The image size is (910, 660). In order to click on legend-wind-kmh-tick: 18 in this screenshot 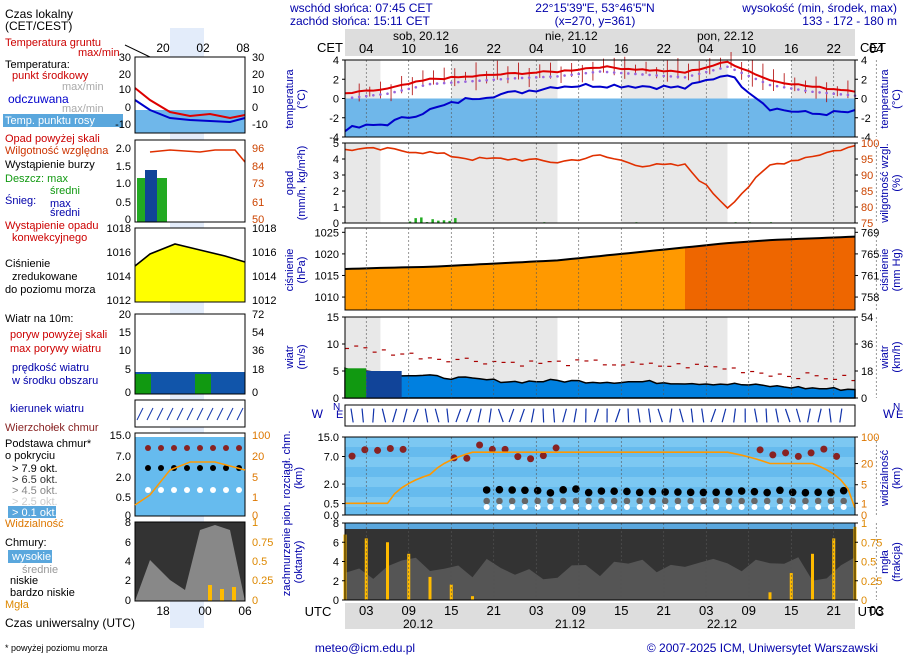, I will do `click(258, 370)`.